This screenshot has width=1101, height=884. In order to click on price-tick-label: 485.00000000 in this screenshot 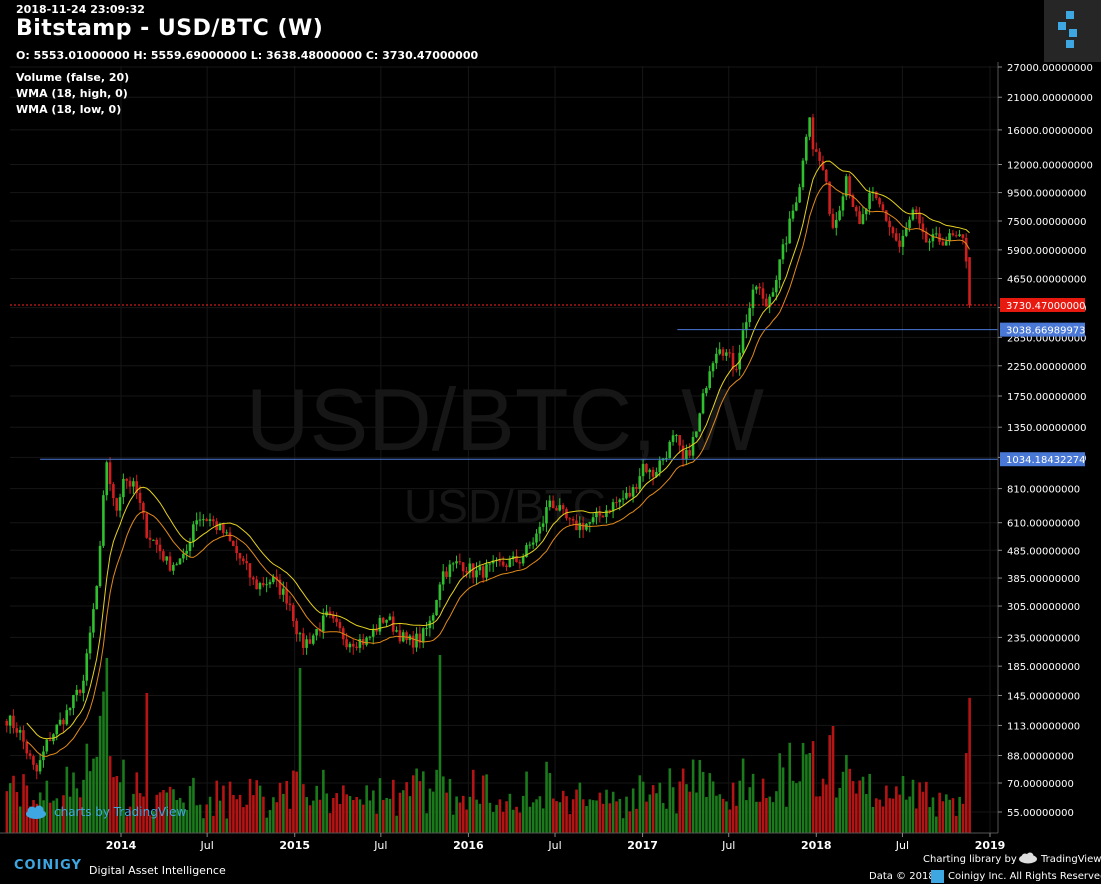, I will do `click(1043, 551)`.